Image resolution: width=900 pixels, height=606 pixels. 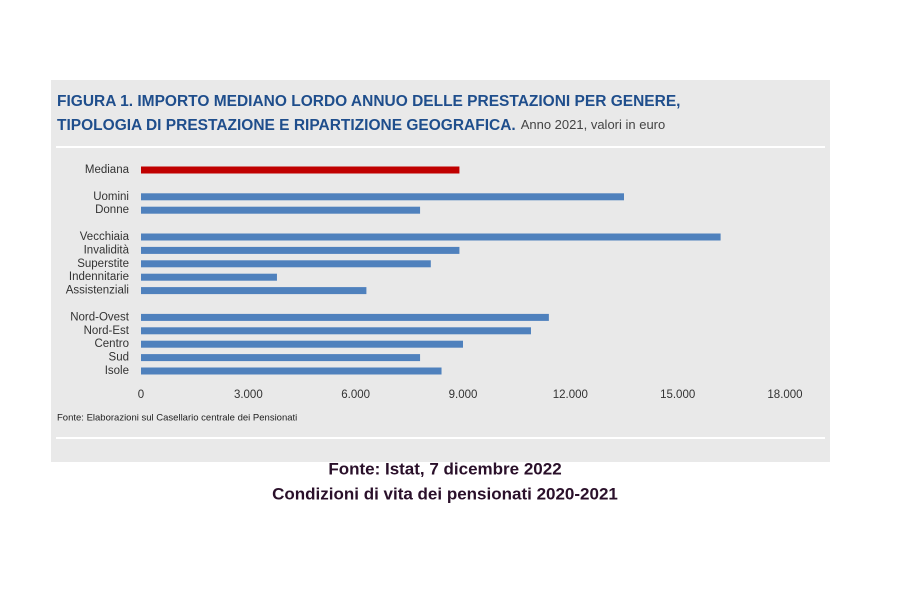 What do you see at coordinates (784, 395) in the screenshot?
I see `x-tick-label: 18.000` at bounding box center [784, 395].